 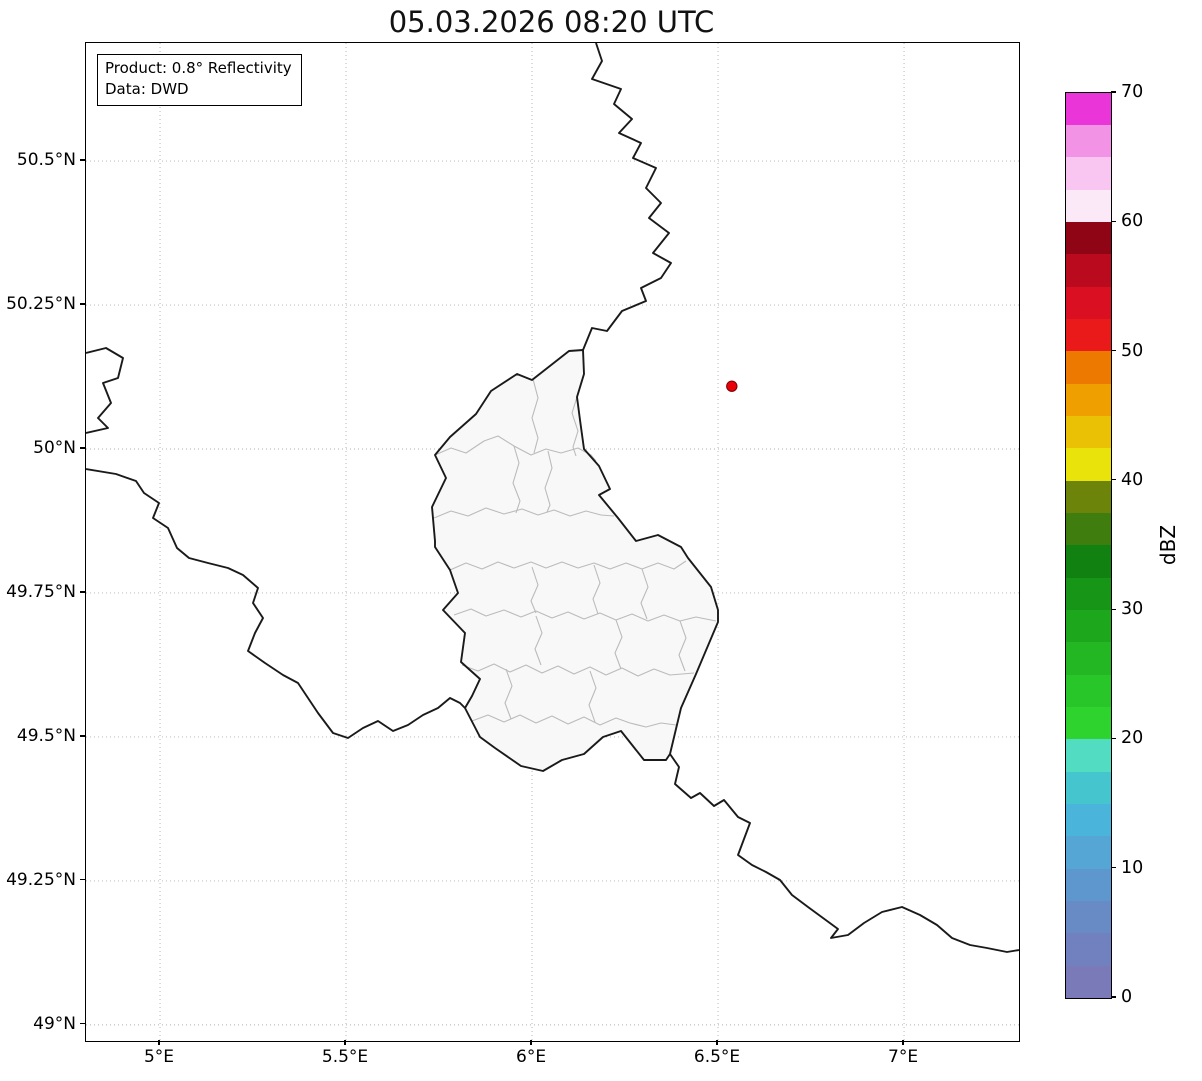 I want to click on colorbar-tick-label: 30, so click(x=1132, y=609).